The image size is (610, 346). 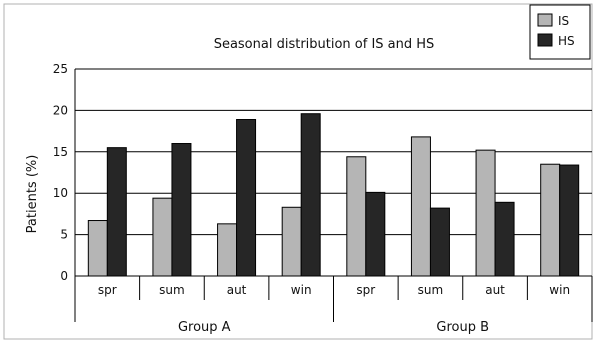 What do you see at coordinates (32, 194) in the screenshot?
I see `y-axis-label: Patients (%)` at bounding box center [32, 194].